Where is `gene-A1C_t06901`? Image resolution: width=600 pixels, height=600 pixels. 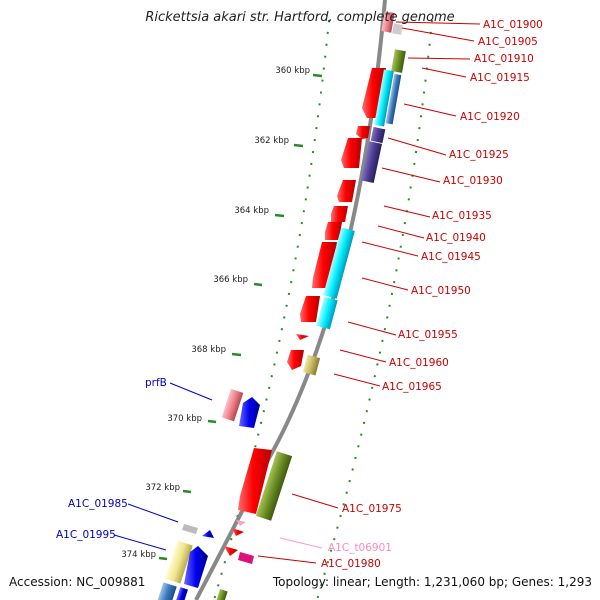
gene-A1C_t06901 is located at coordinates (241, 523).